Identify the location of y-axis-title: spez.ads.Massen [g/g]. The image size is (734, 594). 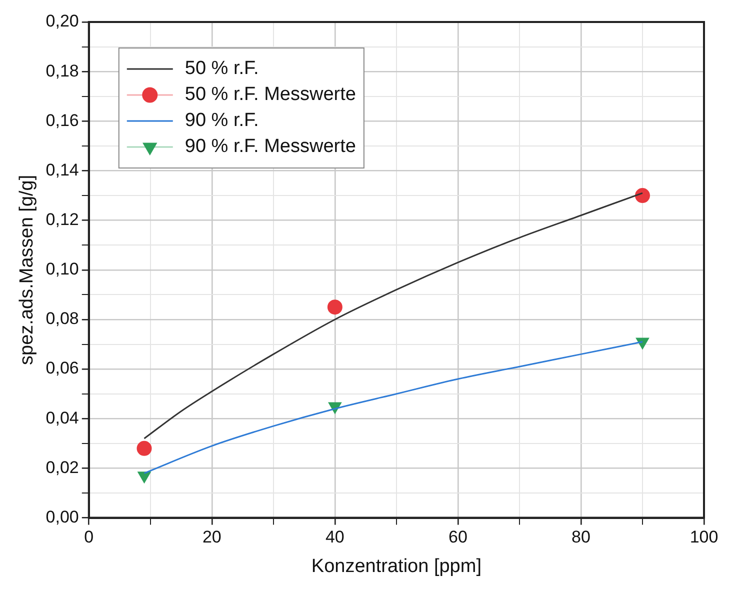
(27, 269).